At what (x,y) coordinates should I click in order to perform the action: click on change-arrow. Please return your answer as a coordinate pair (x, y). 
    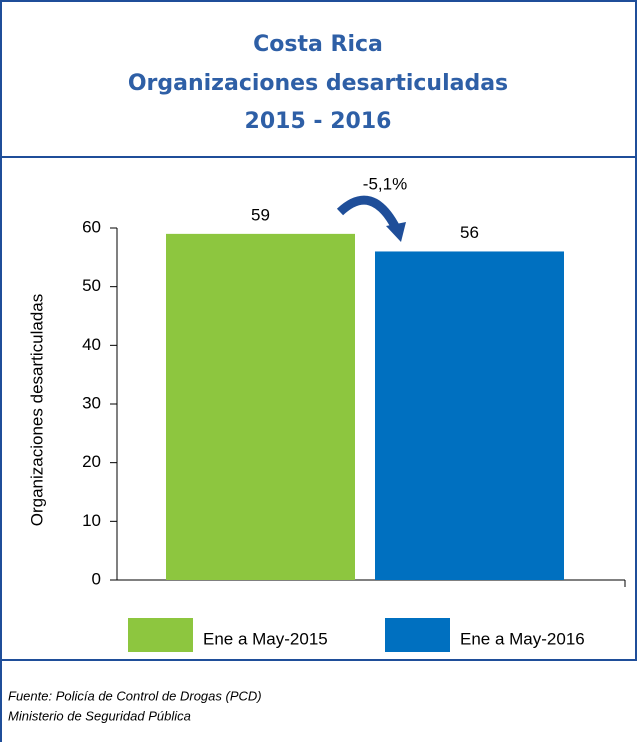
    Looking at the image, I should click on (368, 213).